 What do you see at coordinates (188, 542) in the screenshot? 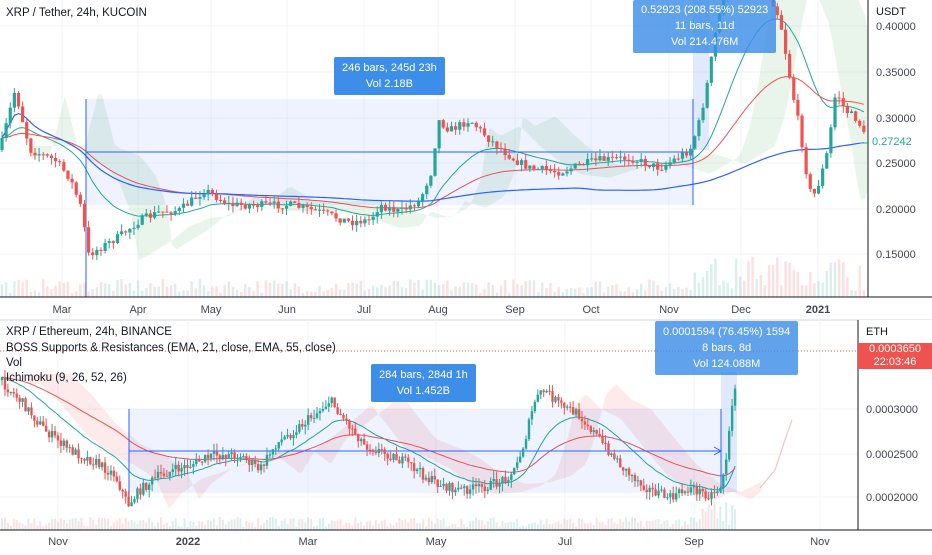
I see `bottom-x-tick-1: 2022` at bounding box center [188, 542].